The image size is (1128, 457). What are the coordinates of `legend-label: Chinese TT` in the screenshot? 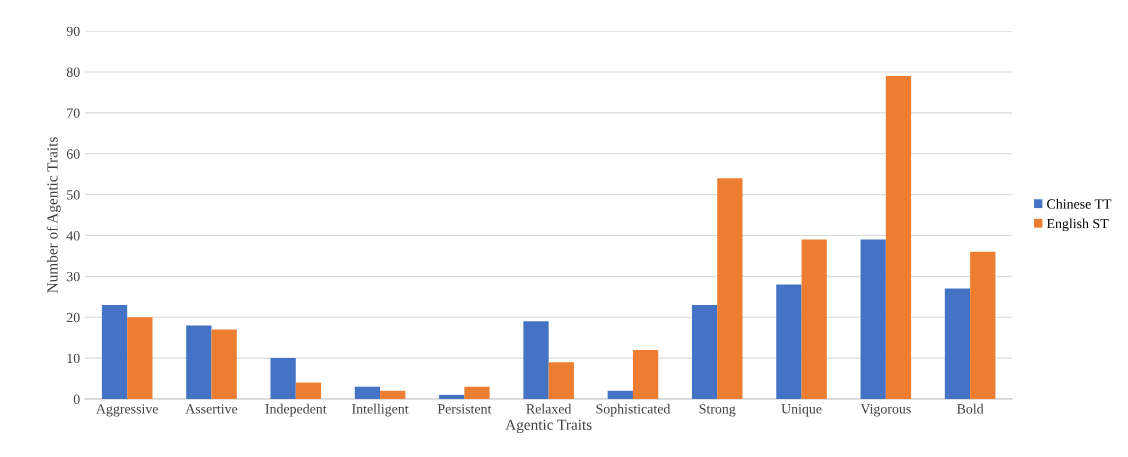 It's located at (1079, 203).